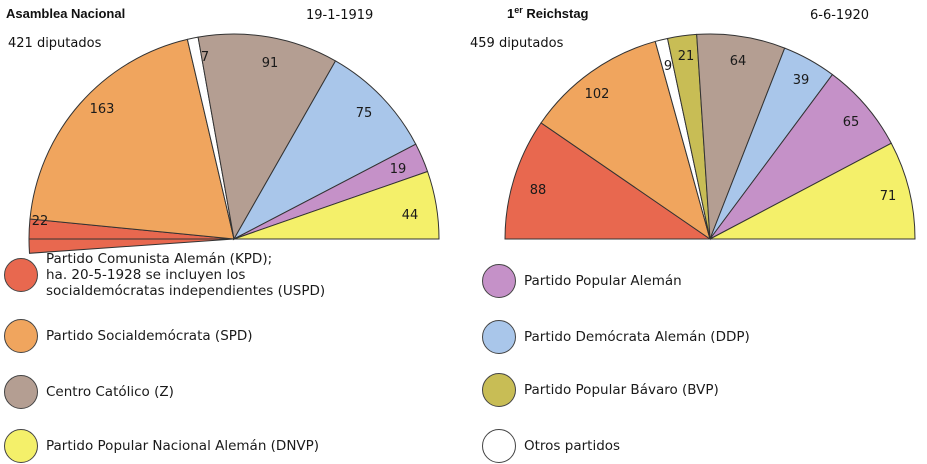 The height and width of the screenshot is (464, 927). I want to click on chart2-slice-dnvp, so click(812, 191).